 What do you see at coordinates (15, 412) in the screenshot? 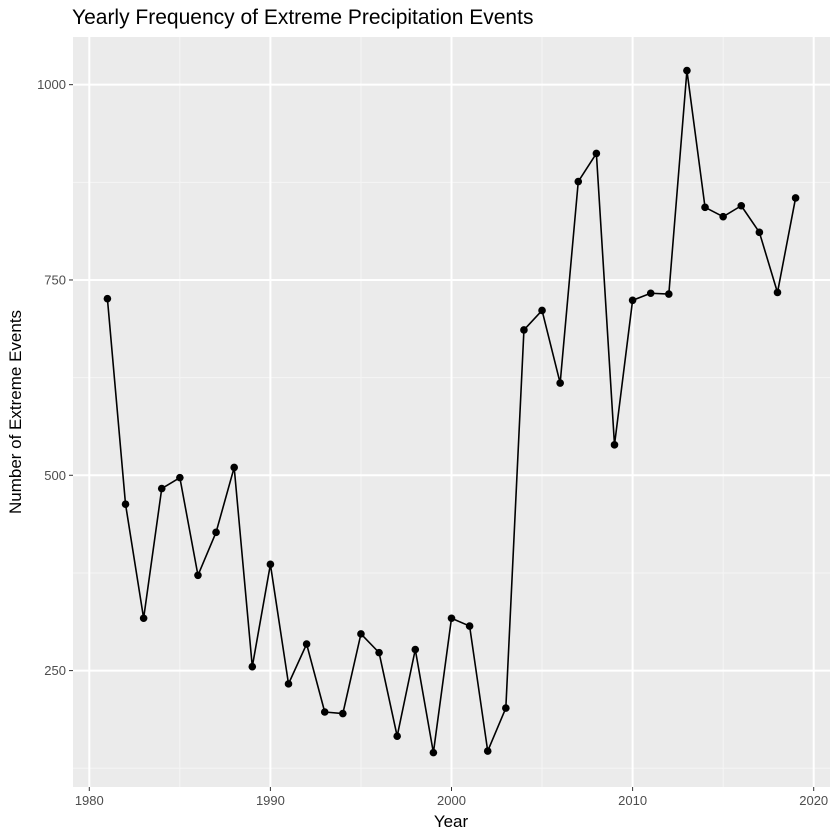
I see `y-axis-title: Number of Extreme Events` at bounding box center [15, 412].